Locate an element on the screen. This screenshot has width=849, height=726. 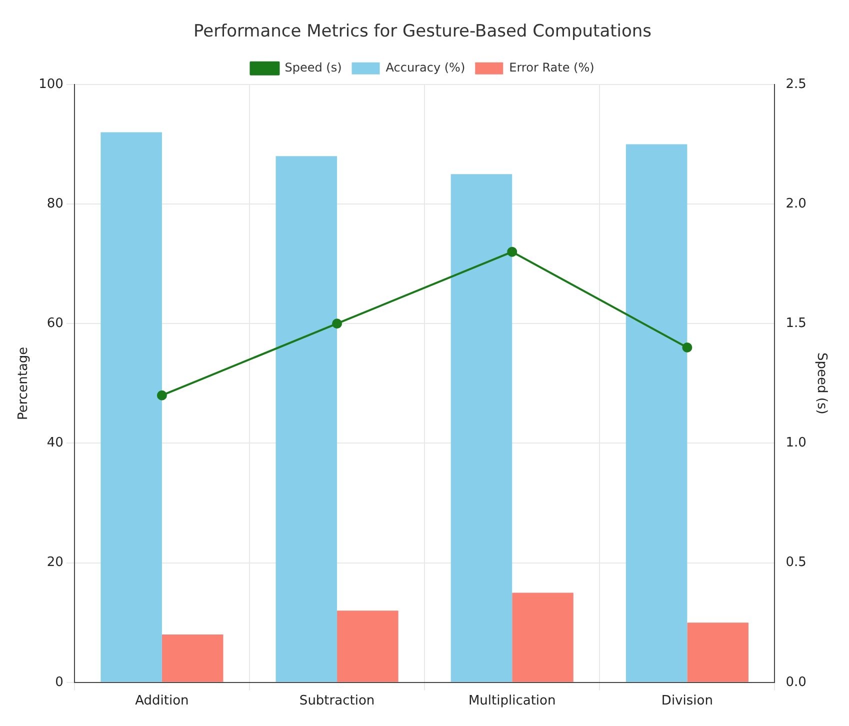
x-tick-label: Division is located at coordinates (687, 701).